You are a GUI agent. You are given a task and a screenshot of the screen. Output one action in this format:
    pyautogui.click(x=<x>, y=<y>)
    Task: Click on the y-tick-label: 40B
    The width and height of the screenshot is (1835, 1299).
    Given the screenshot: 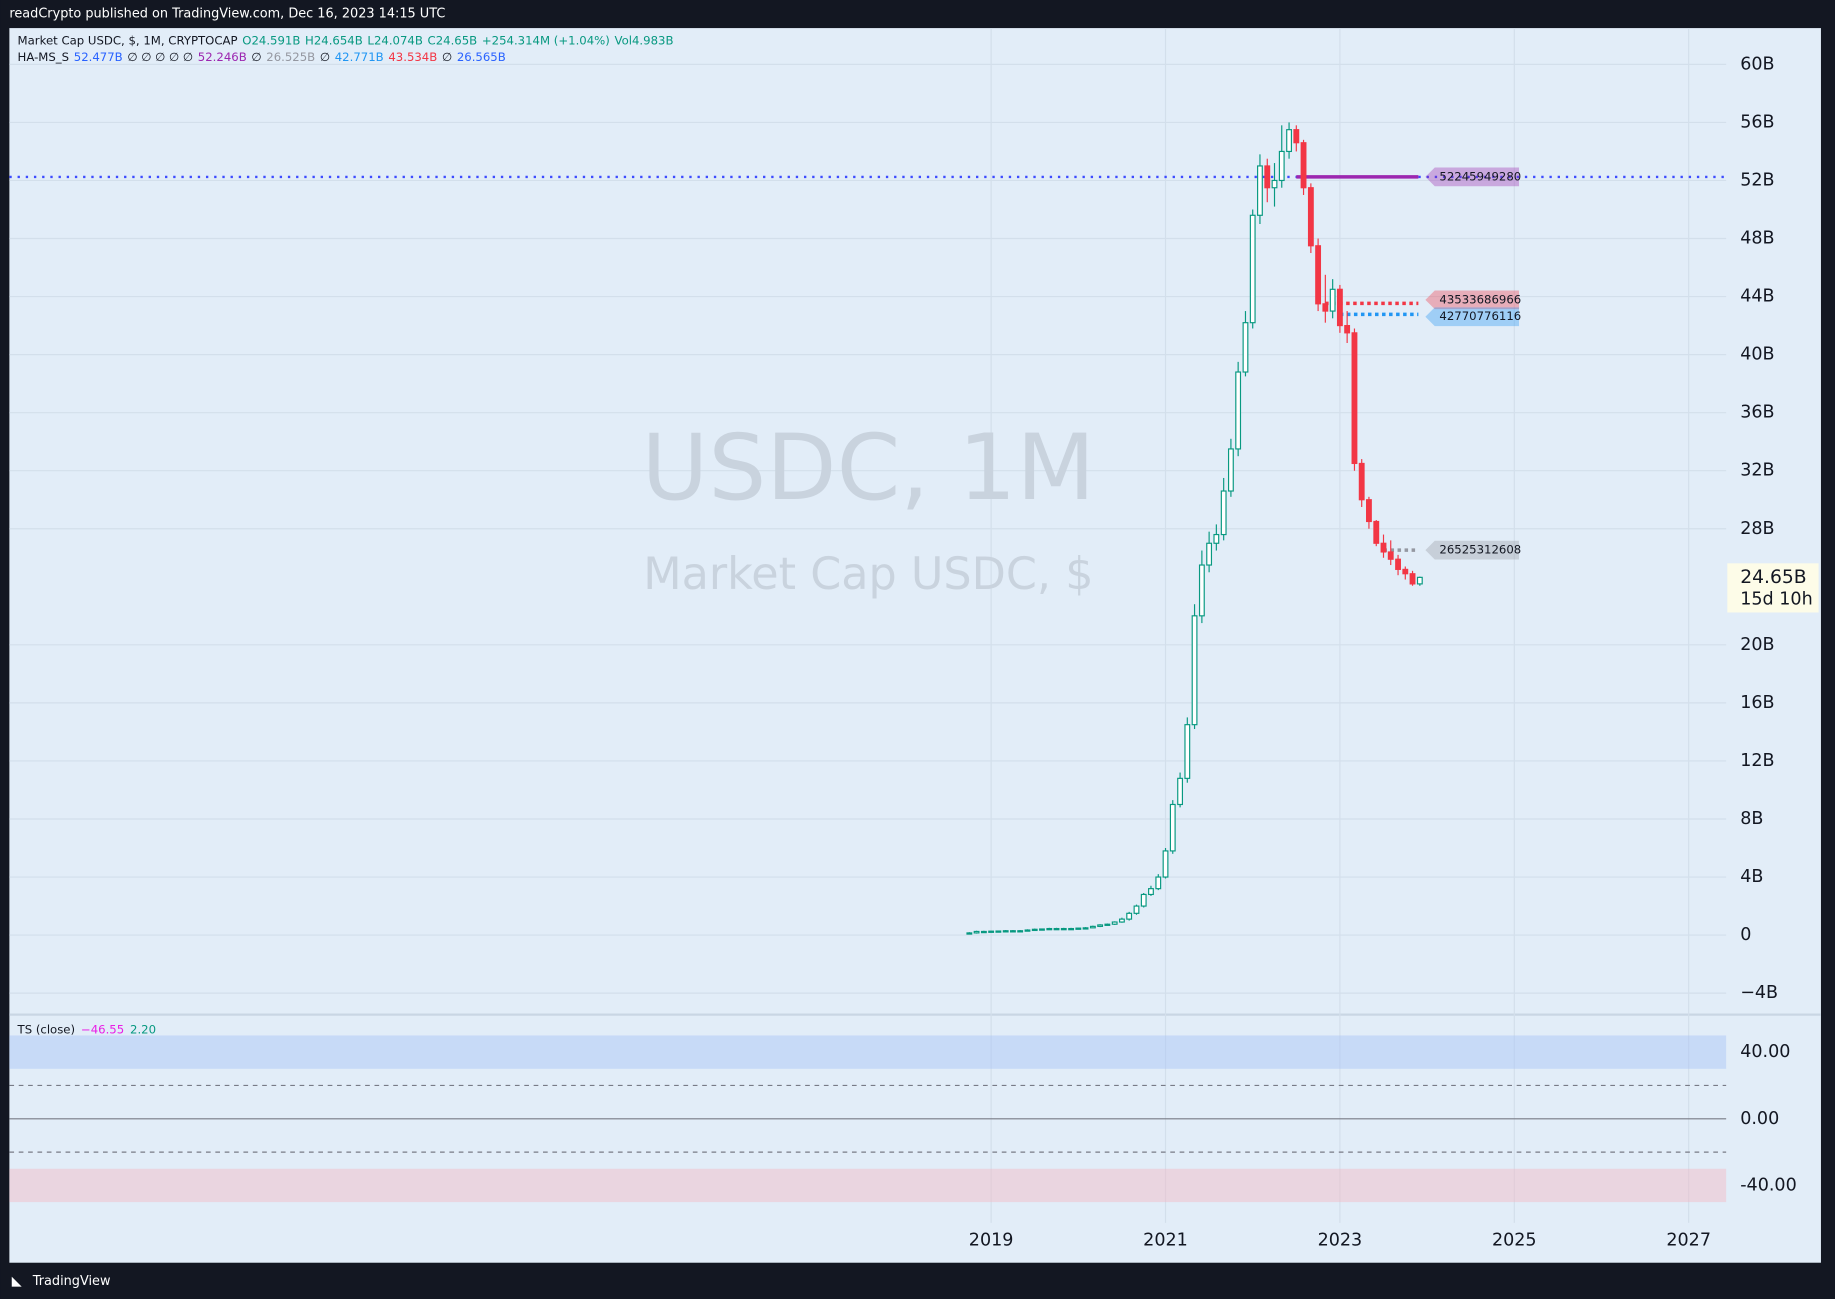 What is the action you would take?
    pyautogui.click(x=1757, y=355)
    